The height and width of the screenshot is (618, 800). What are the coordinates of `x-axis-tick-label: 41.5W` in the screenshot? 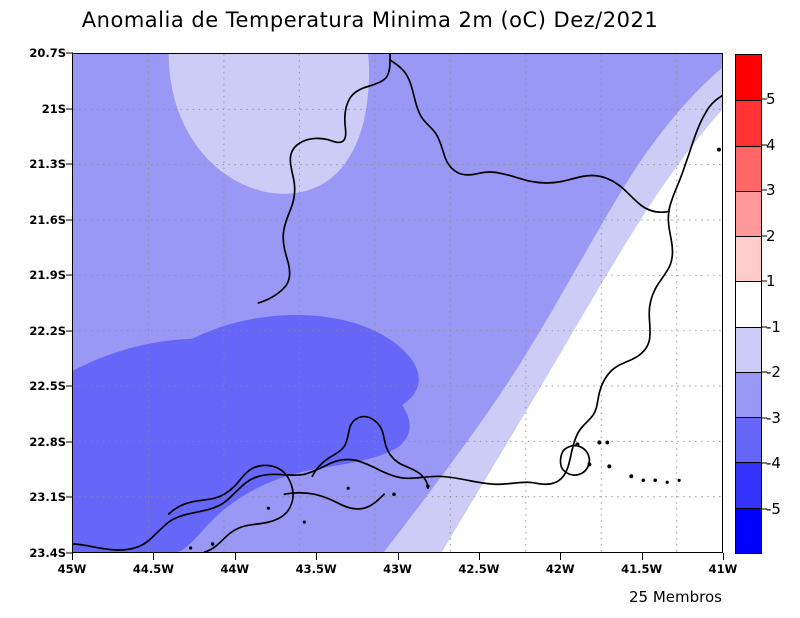 It's located at (642, 569).